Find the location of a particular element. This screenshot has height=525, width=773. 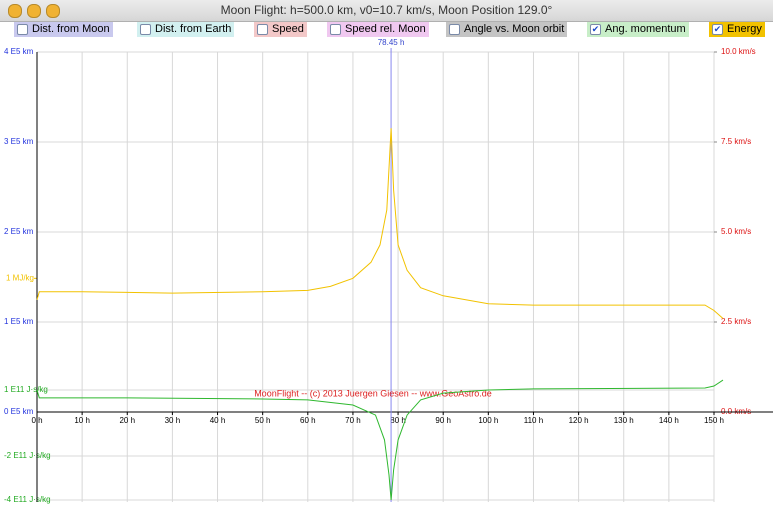

momentum-tick-label: -2 E11 J·s/kg is located at coordinates (27, 455).